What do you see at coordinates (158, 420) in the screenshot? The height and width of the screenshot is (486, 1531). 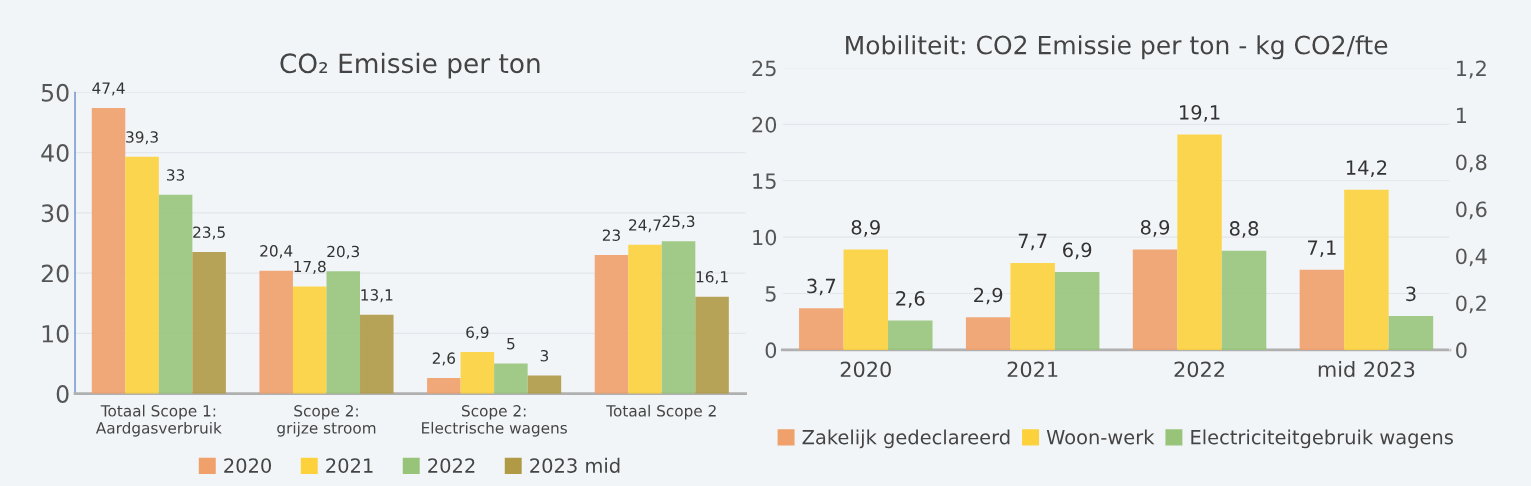 I see `x-tick-label: Totaal Scope 1: Aardgasverbruik` at bounding box center [158, 420].